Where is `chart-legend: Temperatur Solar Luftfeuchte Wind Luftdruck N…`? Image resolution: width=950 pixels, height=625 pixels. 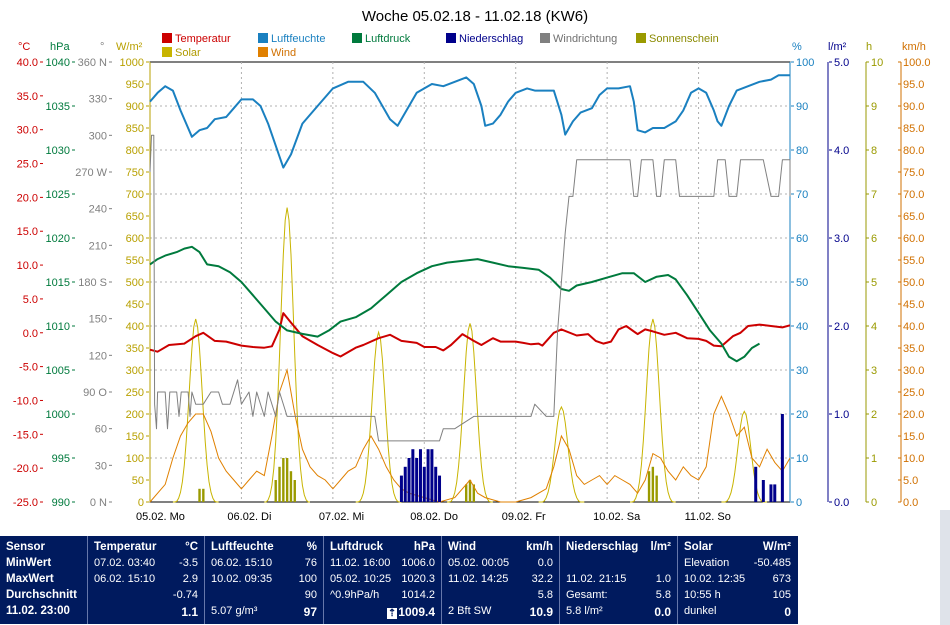
chart-legend: Temperatur Solar Luftfeuchte Wind Luftdruck N… is located at coordinates (440, 46).